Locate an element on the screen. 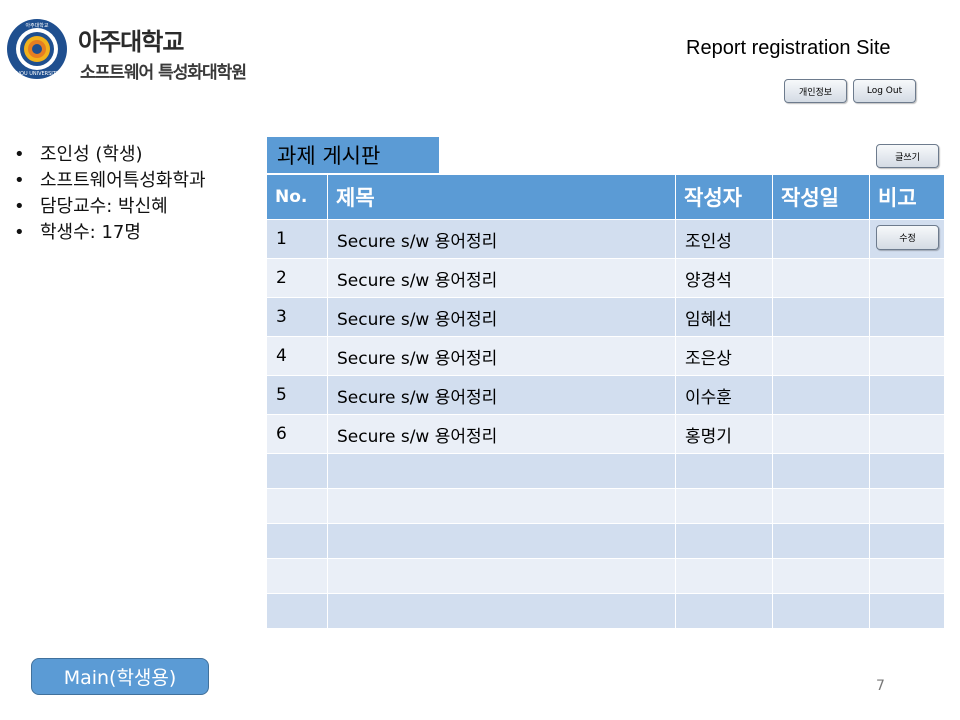  edit-button: 수정 is located at coordinates (907, 237).